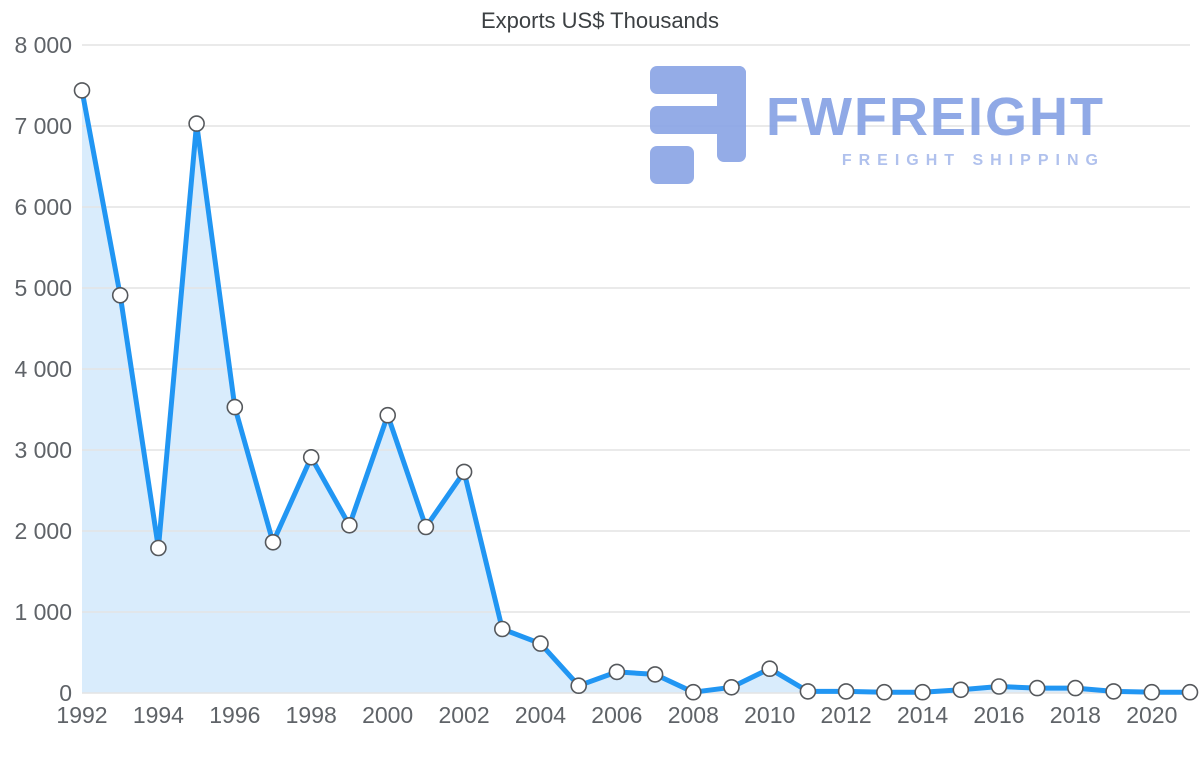  I want to click on y-axis-label: 1 000, so click(43, 612).